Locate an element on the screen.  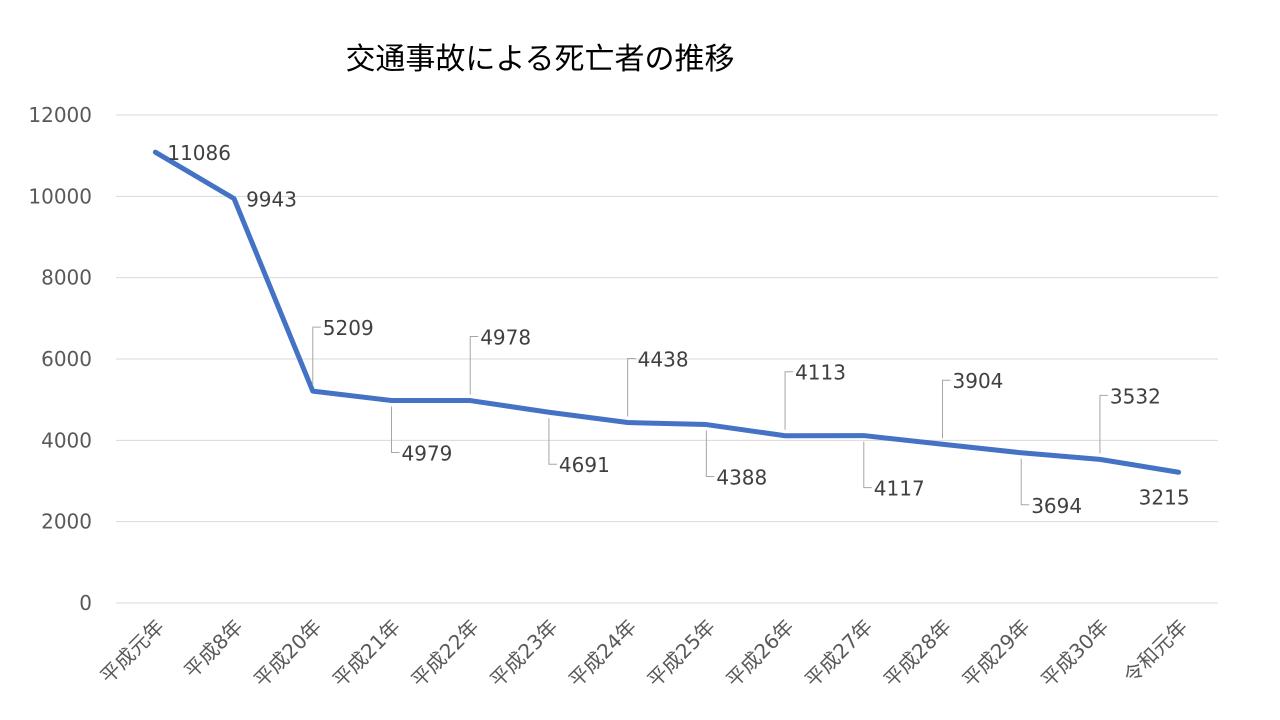
data-label: 11086 is located at coordinates (199, 153).